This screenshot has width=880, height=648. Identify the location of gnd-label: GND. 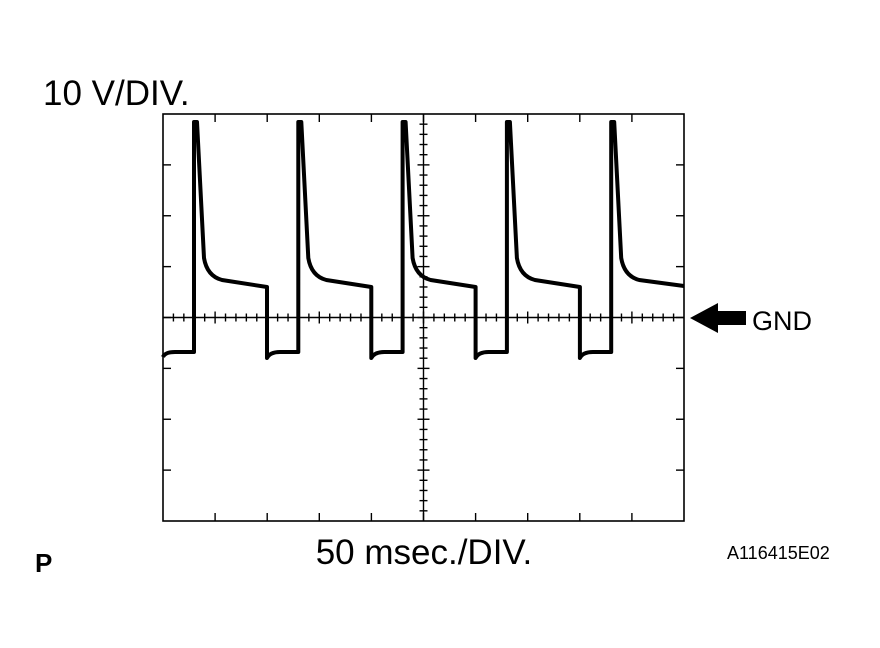
(782, 321).